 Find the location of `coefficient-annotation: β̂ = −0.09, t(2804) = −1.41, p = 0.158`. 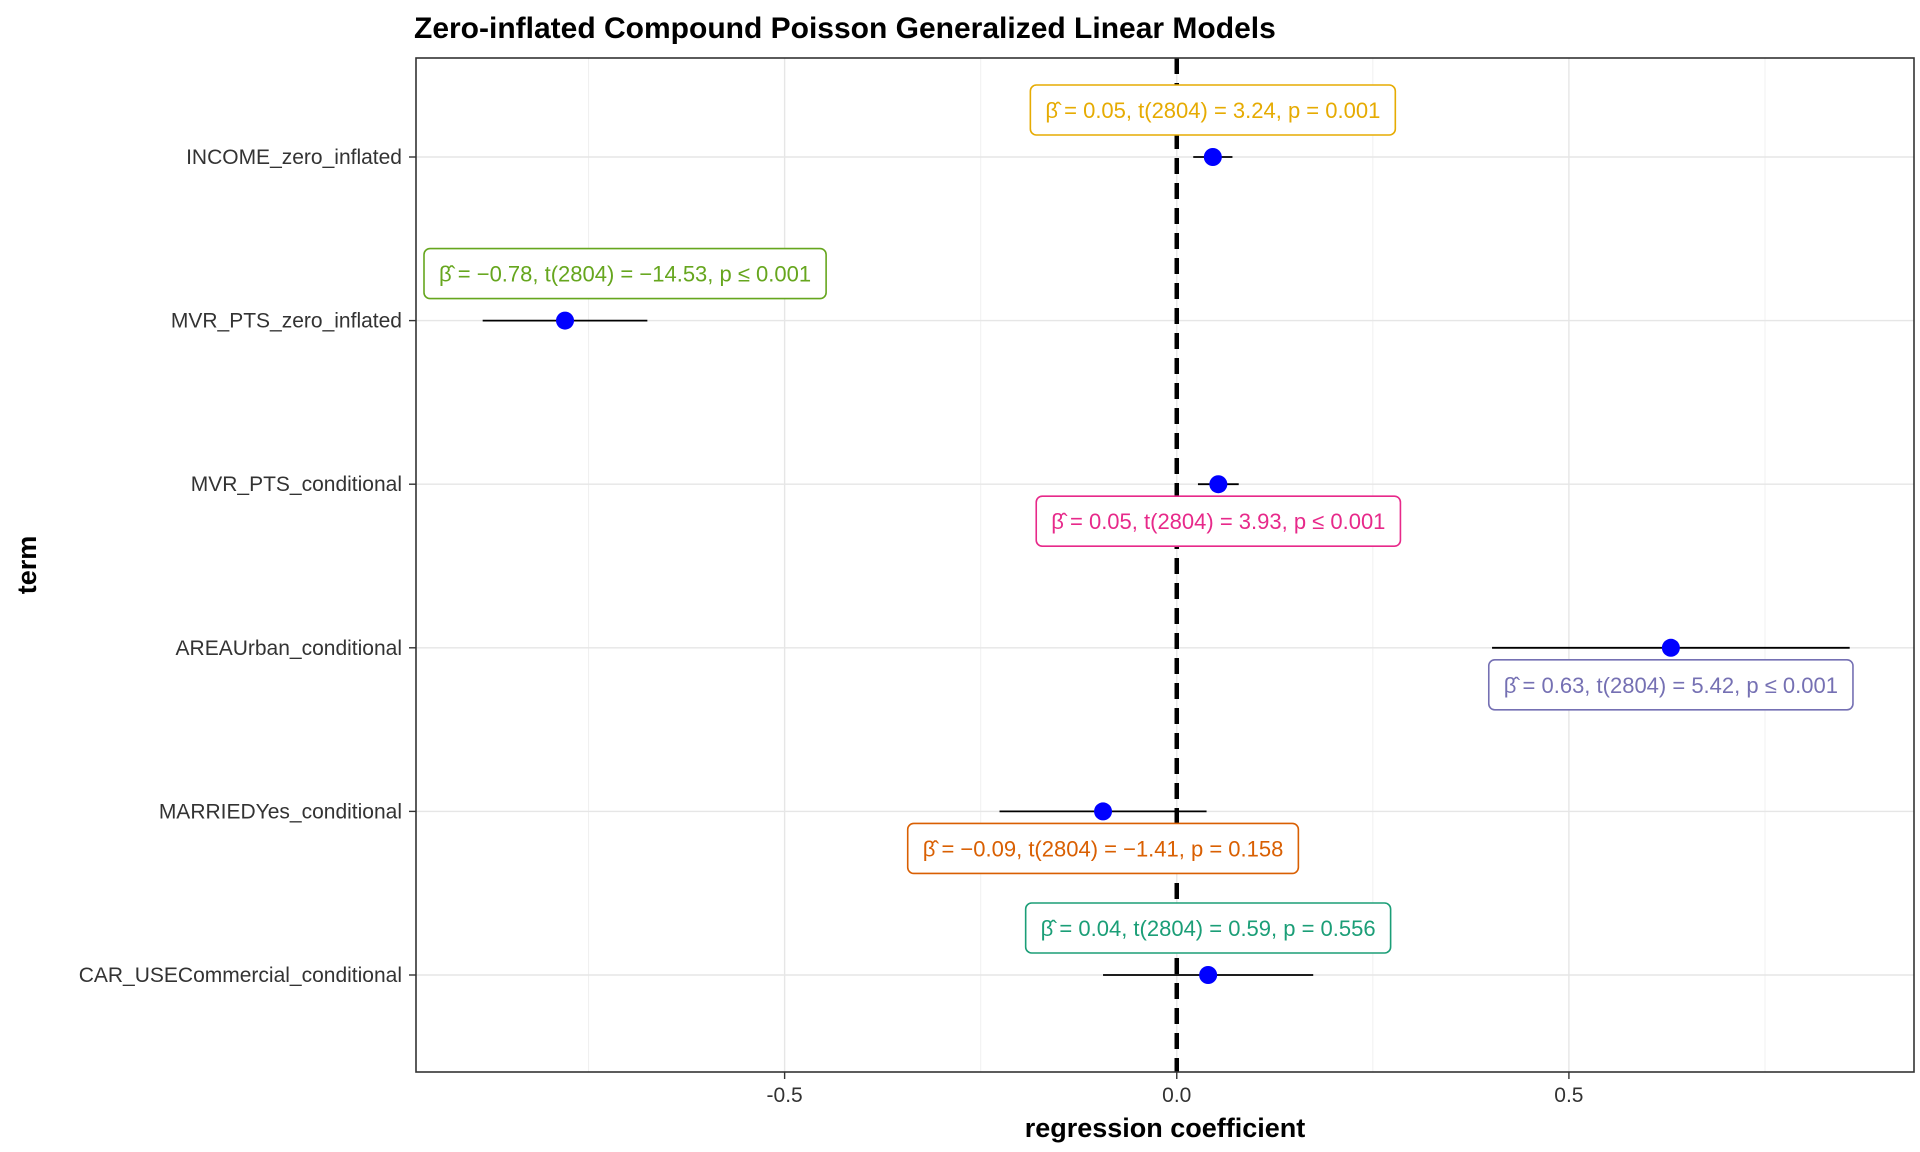

coefficient-annotation: β̂ = −0.09, t(2804) = −1.41, p = 0.158 is located at coordinates (1103, 848).